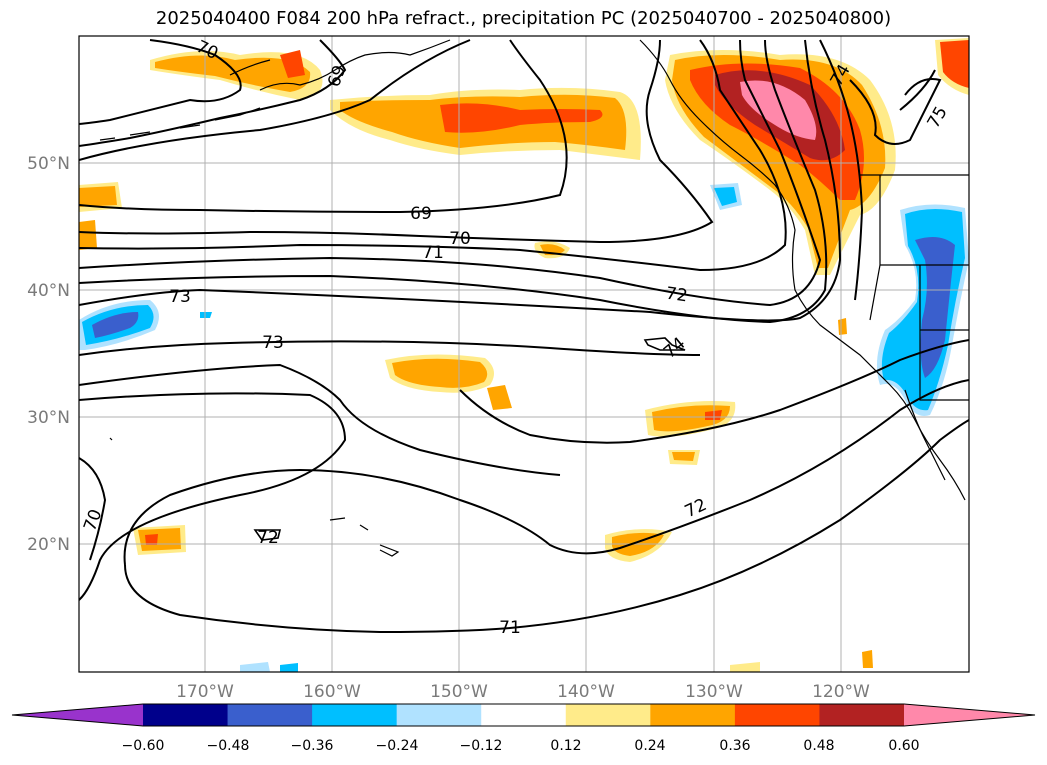 The image size is (1047, 765). What do you see at coordinates (969, 715) in the screenshot?
I see `colorbar-extend-high` at bounding box center [969, 715].